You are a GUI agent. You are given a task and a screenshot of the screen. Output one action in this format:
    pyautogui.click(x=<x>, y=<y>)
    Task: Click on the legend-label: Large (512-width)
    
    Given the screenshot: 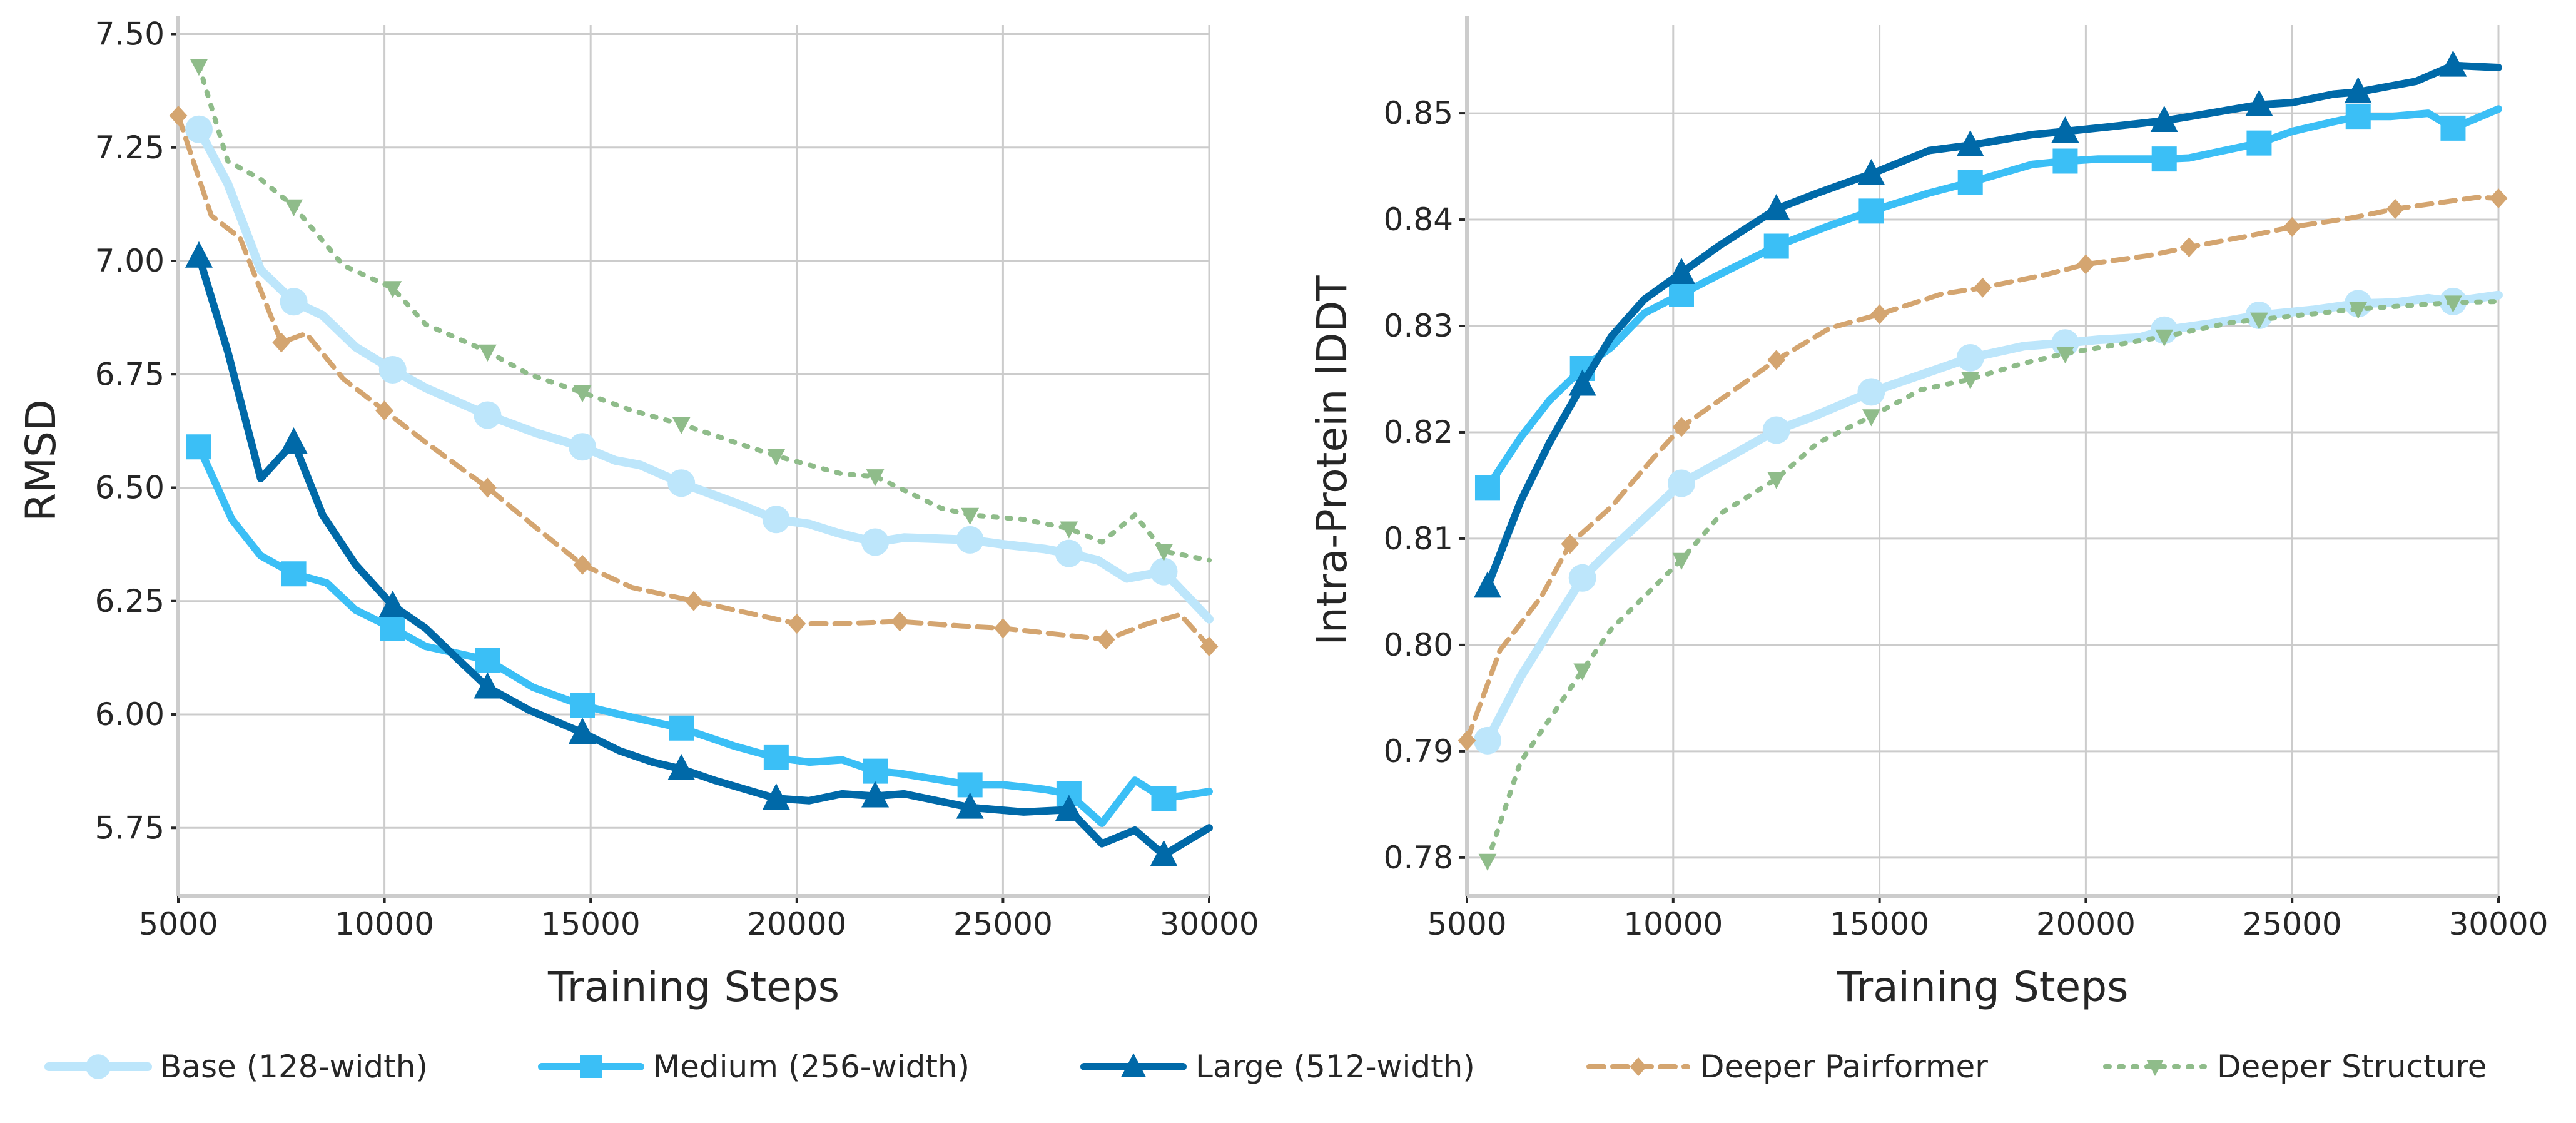 What is the action you would take?
    pyautogui.click(x=1335, y=1067)
    